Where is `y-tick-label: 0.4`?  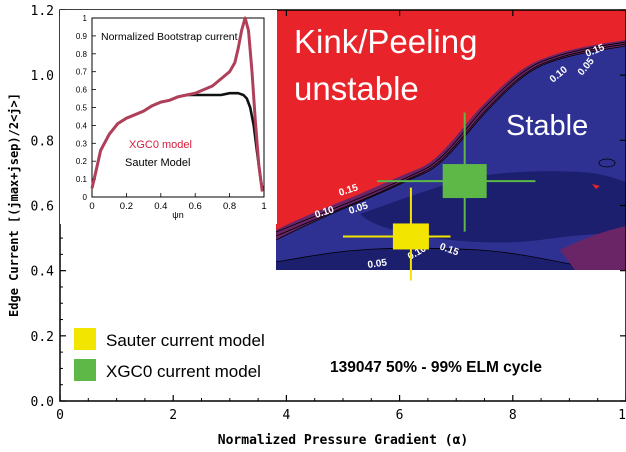
y-tick-label: 0.4 is located at coordinates (43, 272).